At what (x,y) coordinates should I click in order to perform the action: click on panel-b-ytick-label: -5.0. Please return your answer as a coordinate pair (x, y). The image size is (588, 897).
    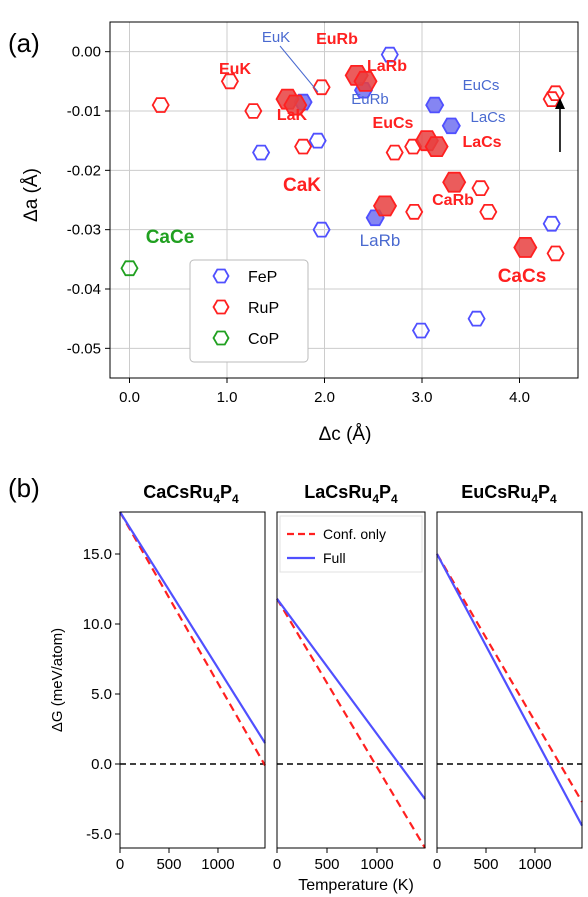
    Looking at the image, I should click on (99, 834).